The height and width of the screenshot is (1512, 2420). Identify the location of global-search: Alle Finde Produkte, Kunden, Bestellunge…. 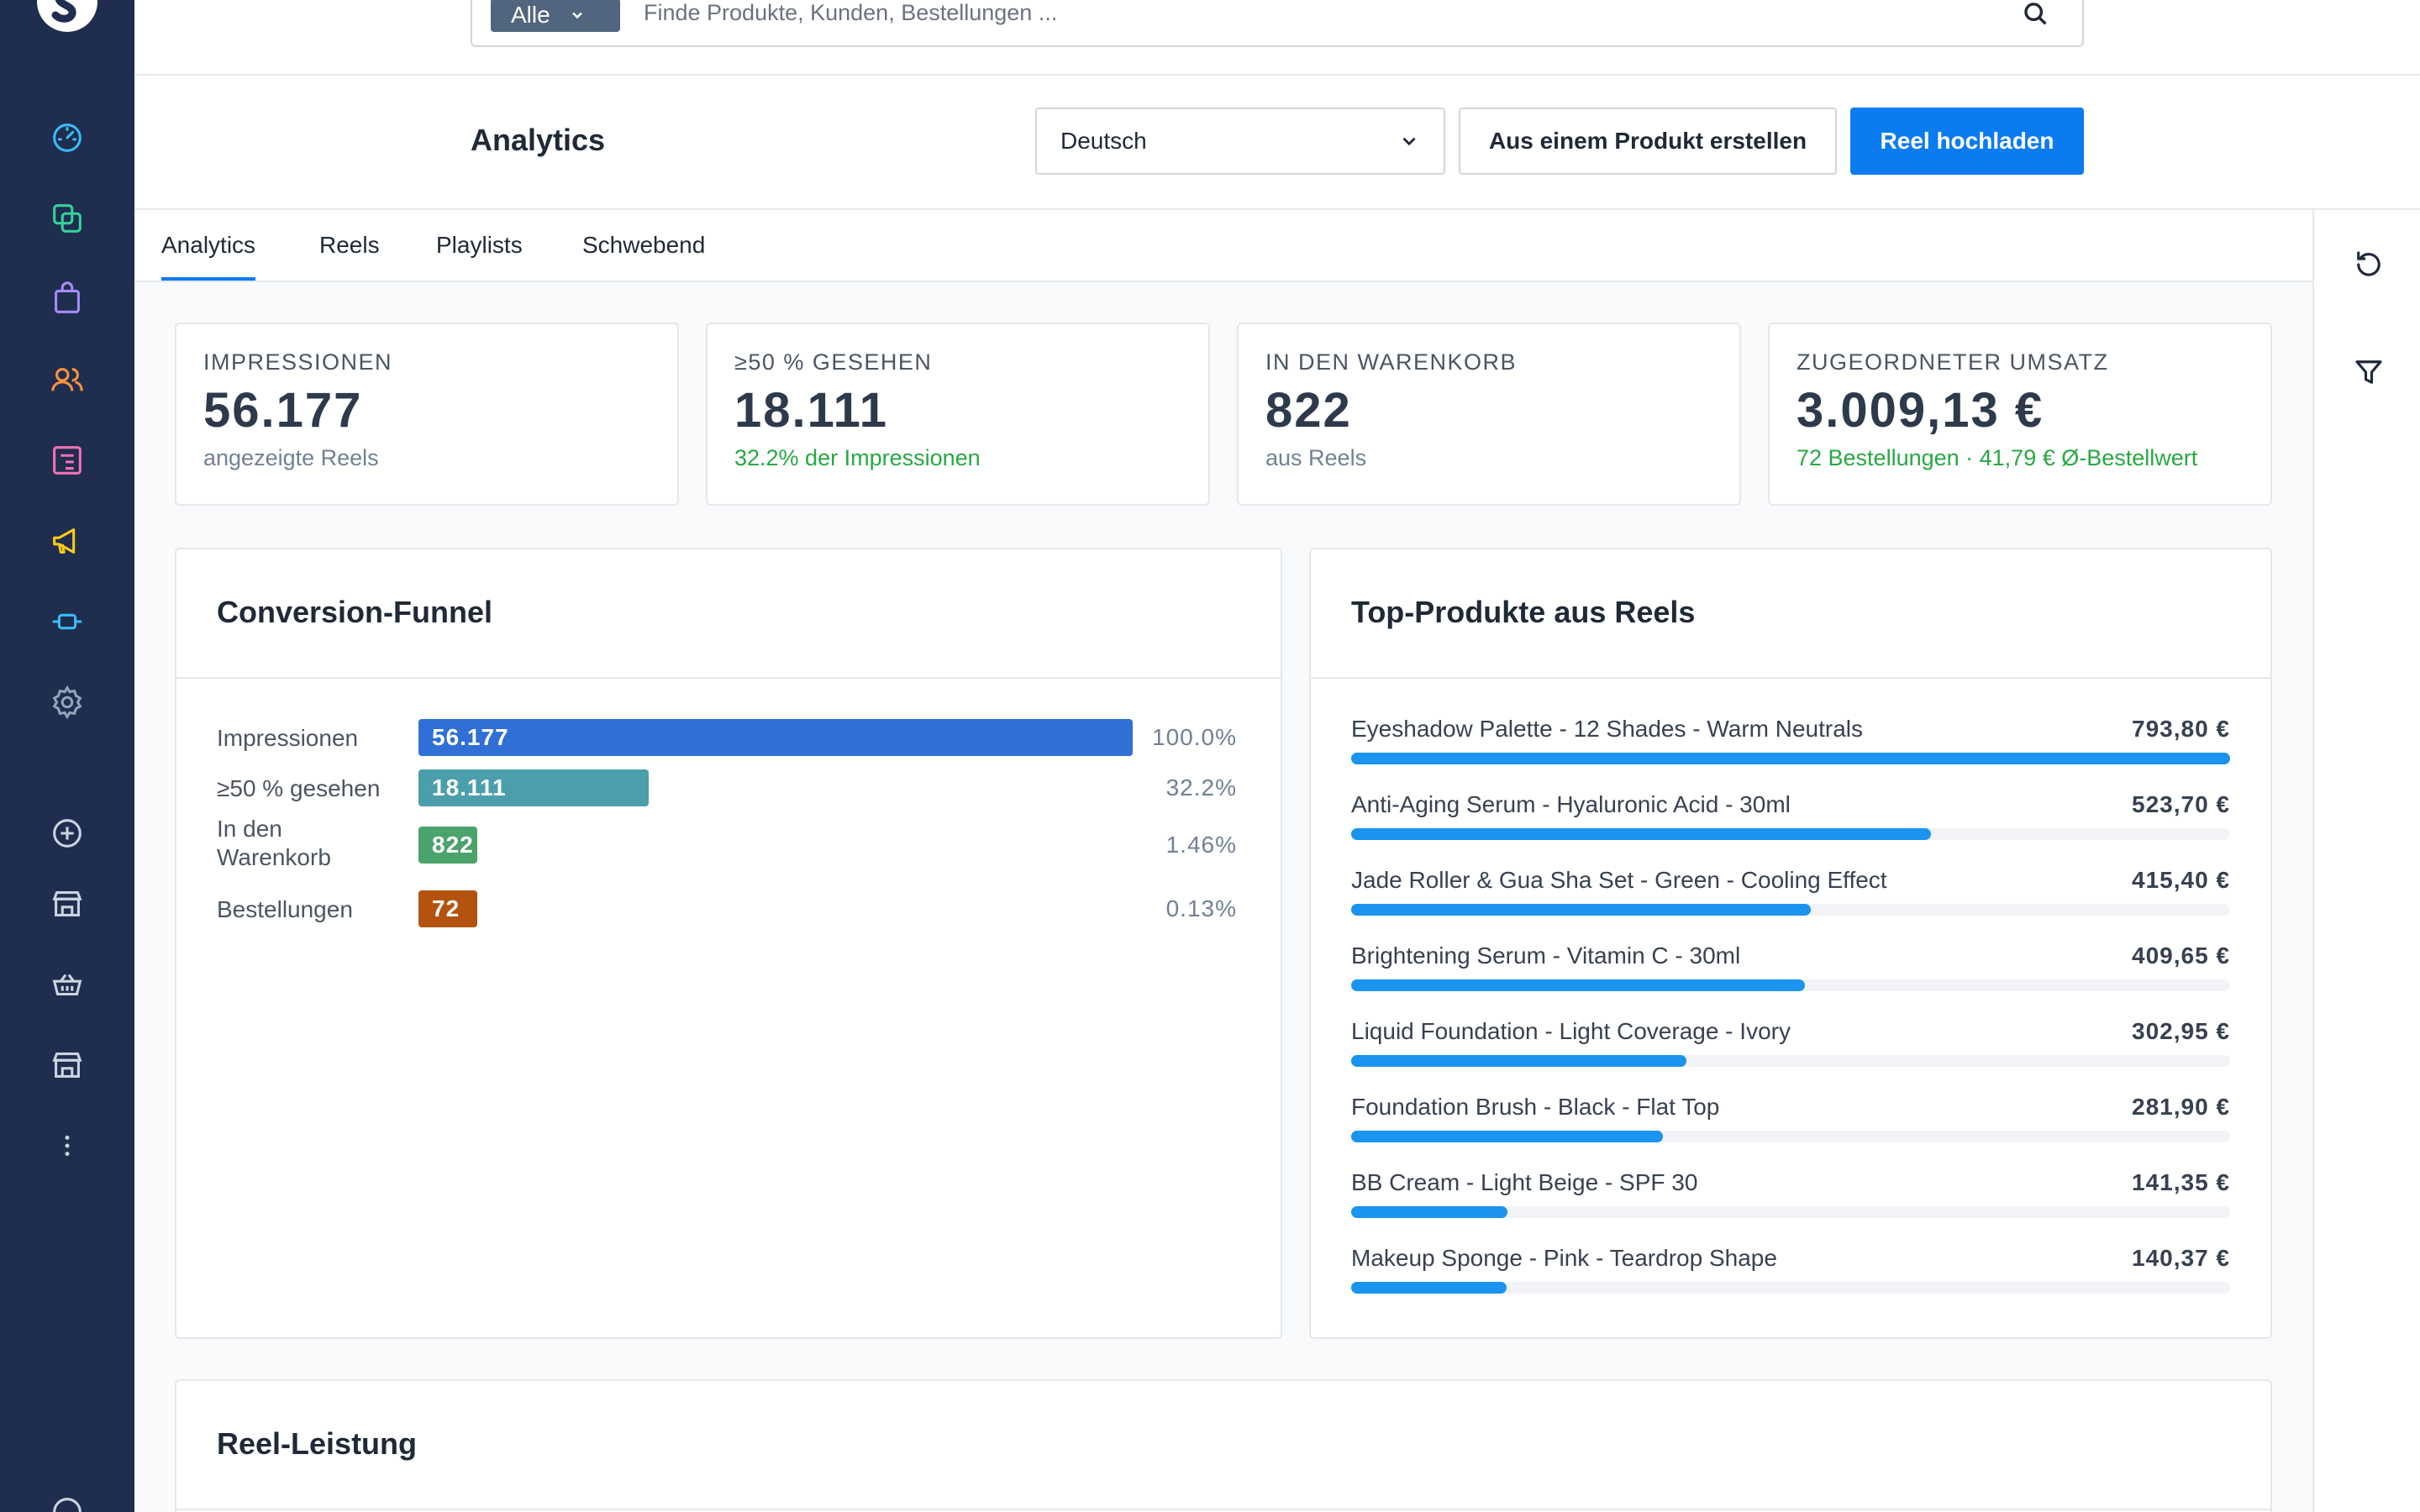
(1277, 23).